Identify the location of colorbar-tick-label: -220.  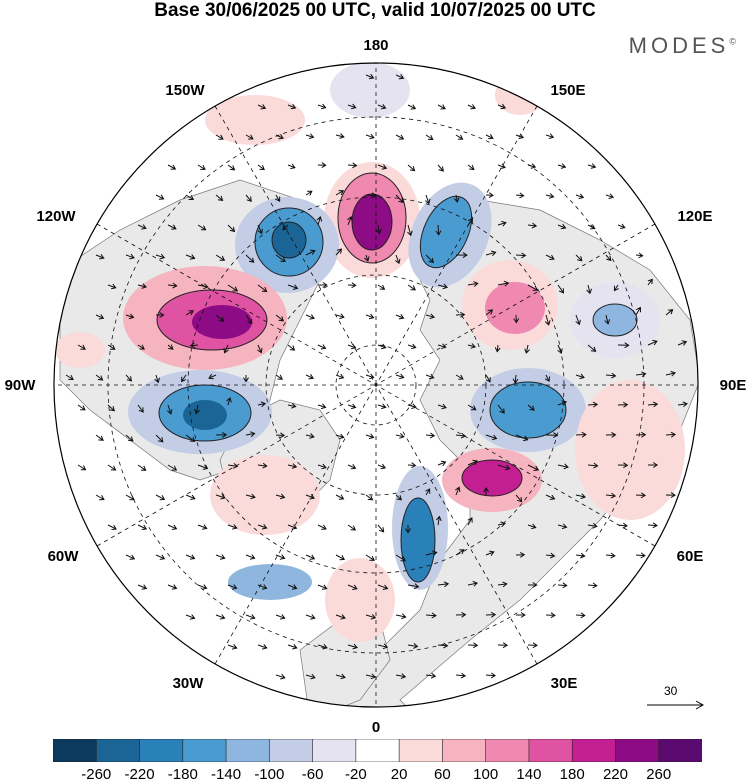
(139, 774).